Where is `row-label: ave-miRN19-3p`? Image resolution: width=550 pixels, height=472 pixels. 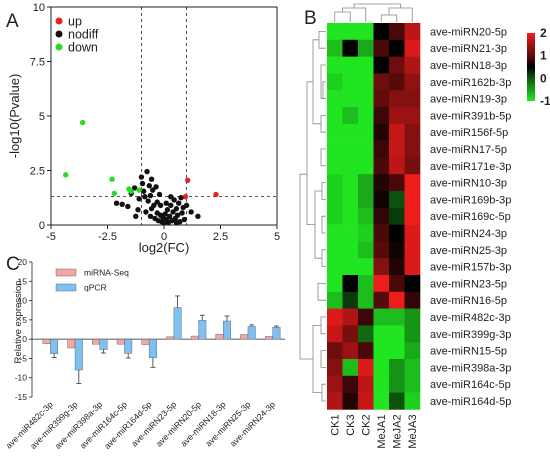 row-label: ave-miRN19-3p is located at coordinates (468, 100).